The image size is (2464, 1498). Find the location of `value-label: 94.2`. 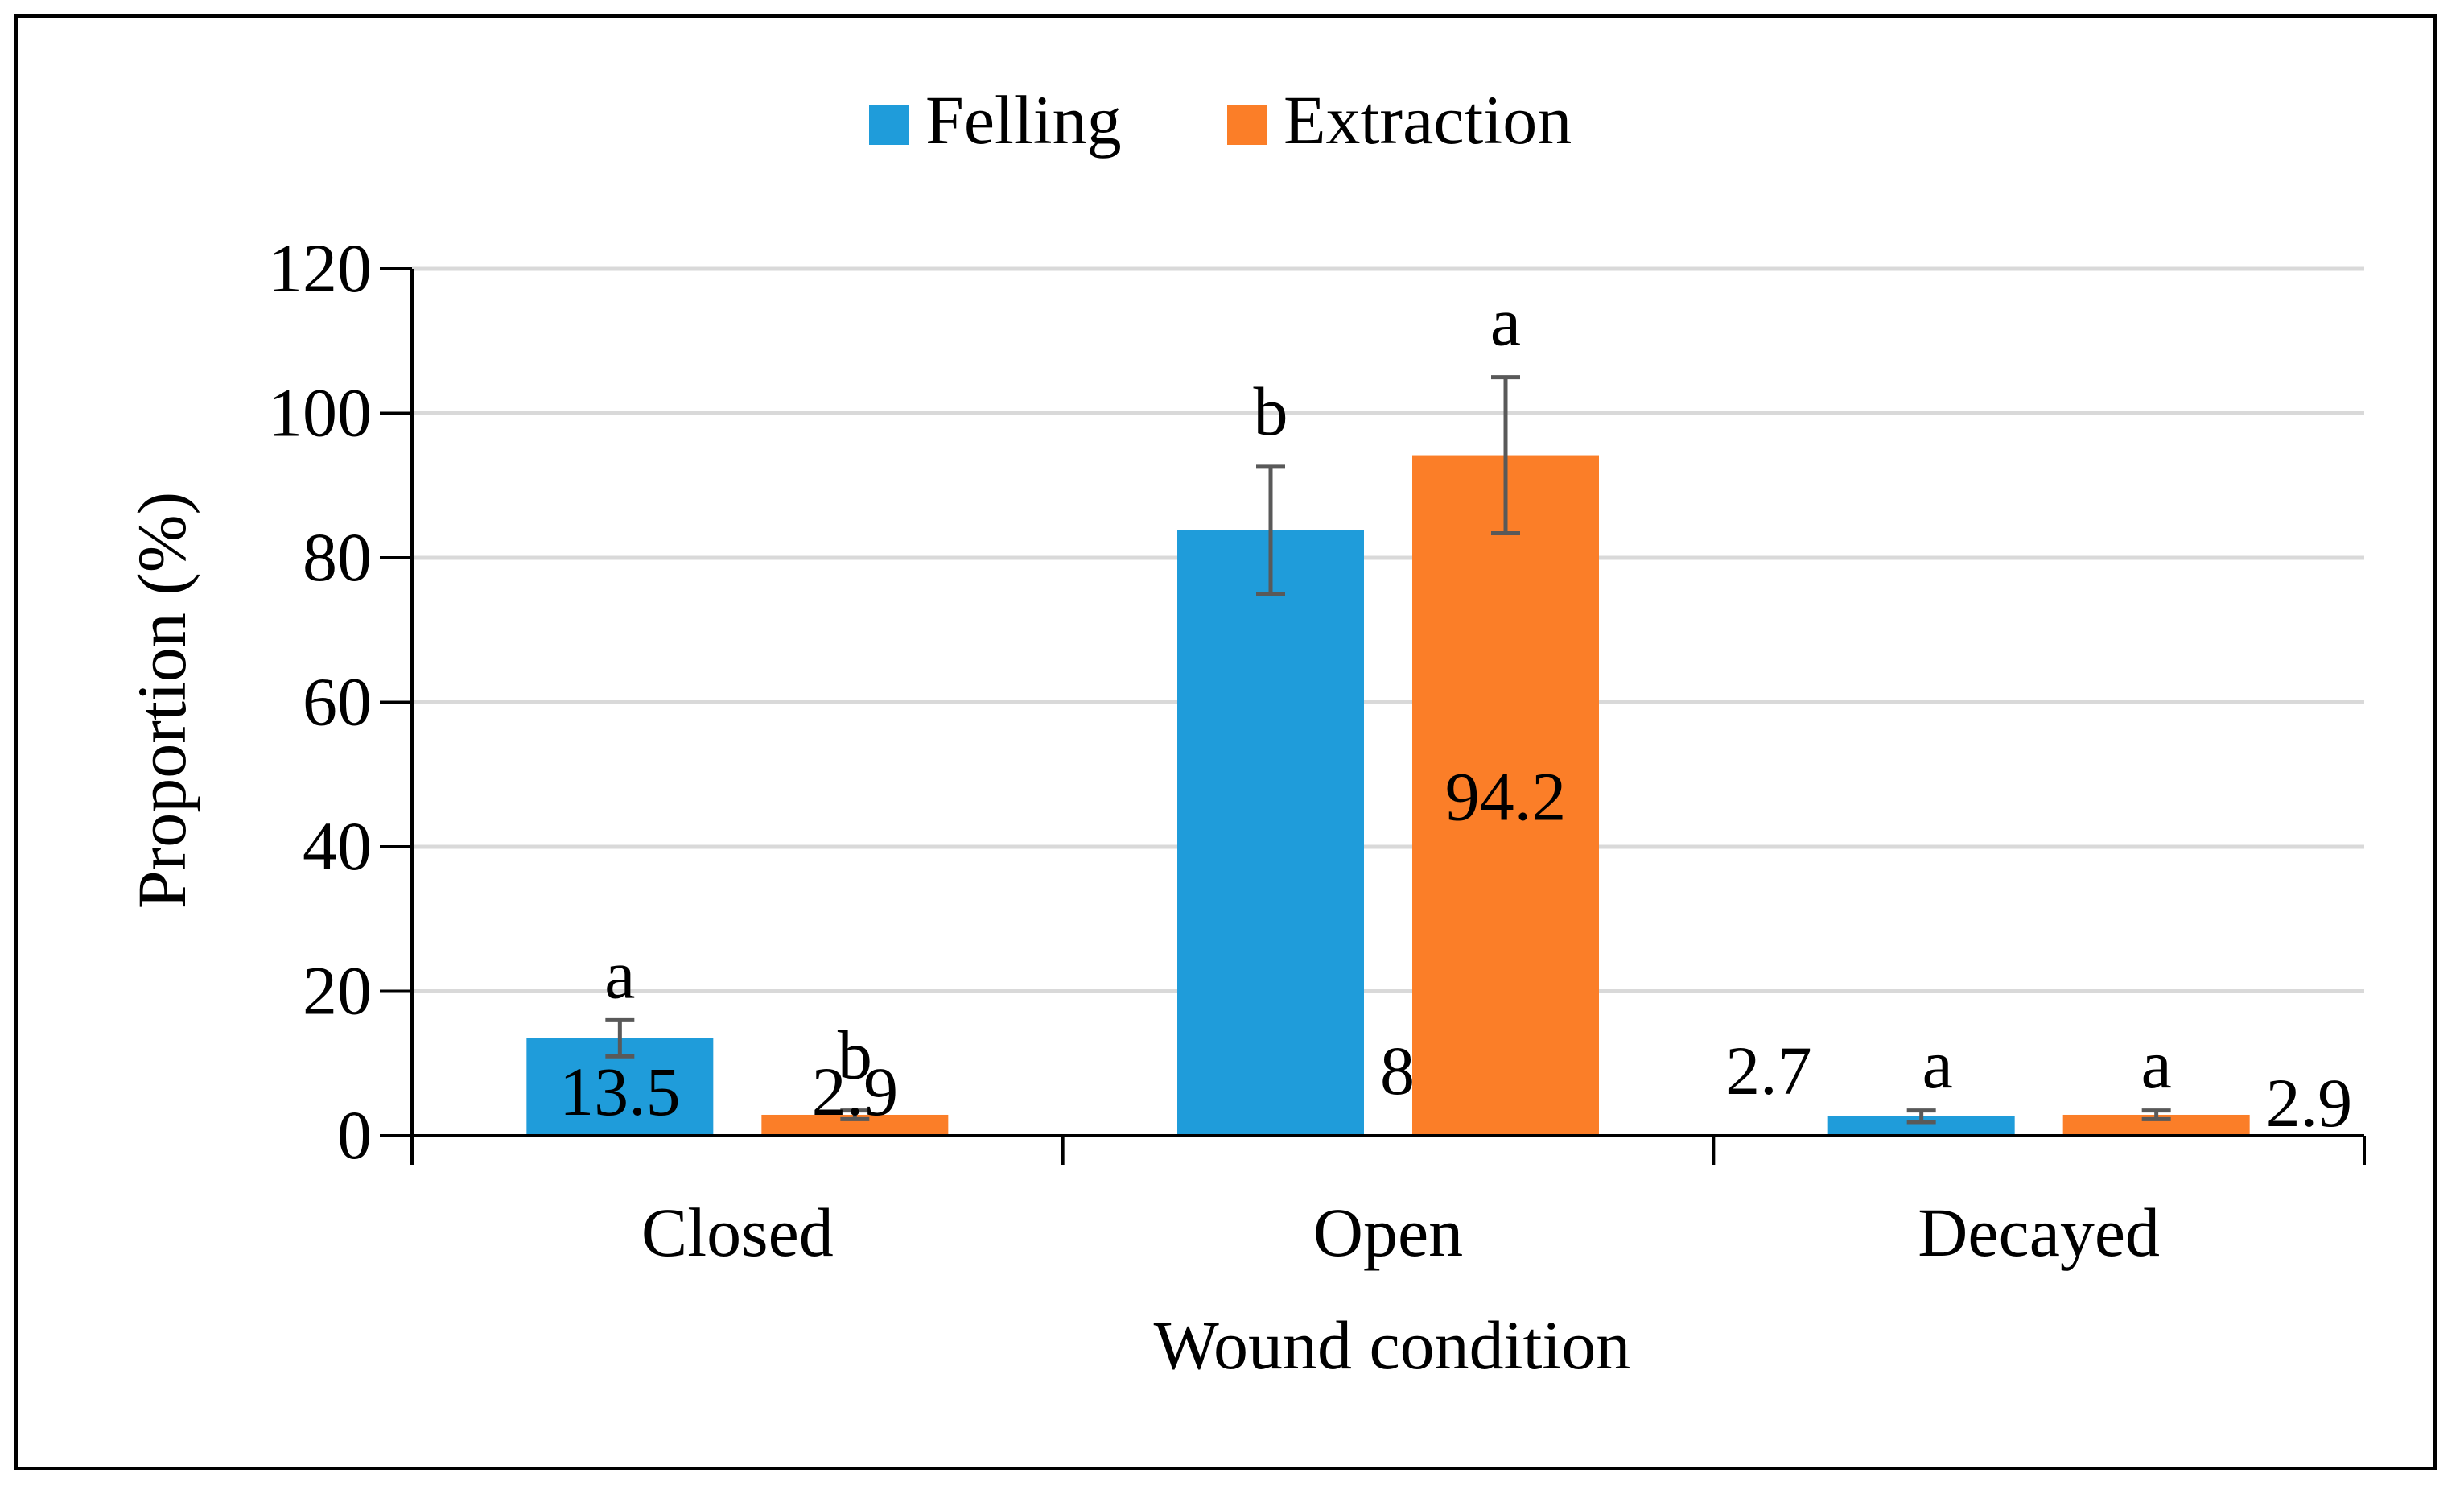

value-label: 94.2 is located at coordinates (1506, 796).